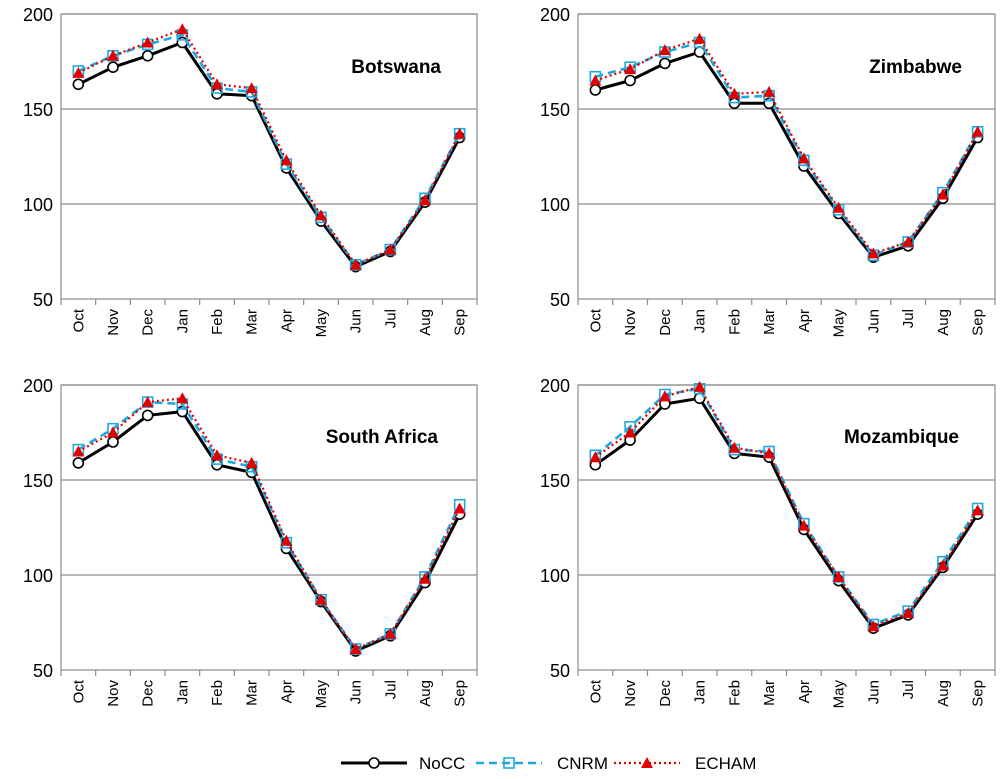  Describe the element at coordinates (442, 763) in the screenshot. I see `legend-label-nocc: NoCC` at that location.